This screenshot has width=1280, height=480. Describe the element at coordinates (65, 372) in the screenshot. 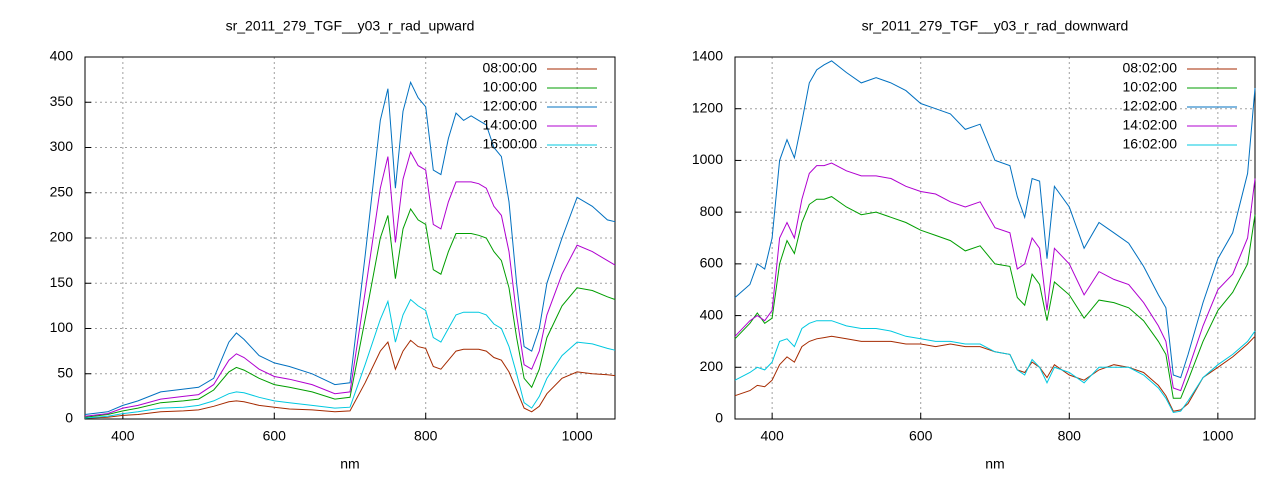

I see `y-tick-label: 50` at that location.